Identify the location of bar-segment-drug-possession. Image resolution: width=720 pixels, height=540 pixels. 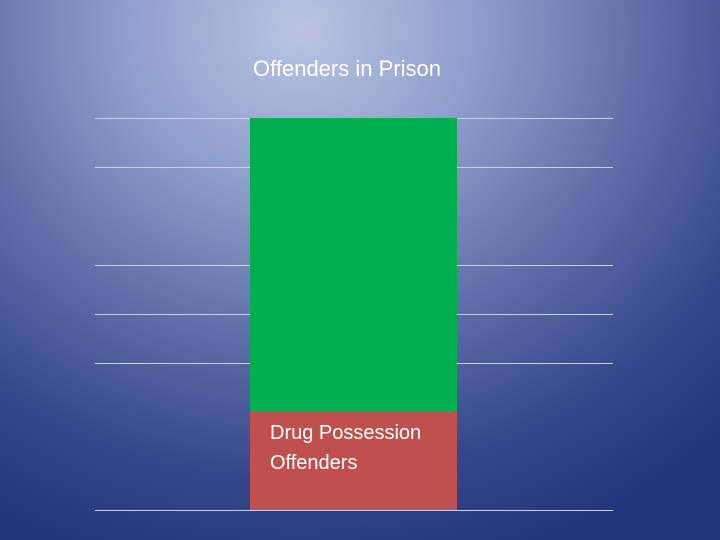
(353, 461).